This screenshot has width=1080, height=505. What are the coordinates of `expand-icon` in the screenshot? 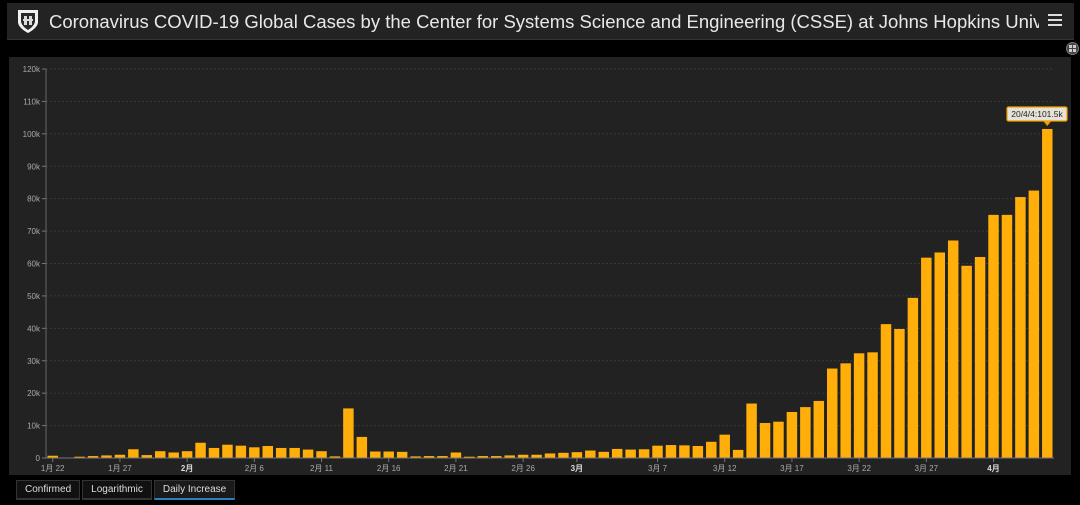 It's located at (1072, 48).